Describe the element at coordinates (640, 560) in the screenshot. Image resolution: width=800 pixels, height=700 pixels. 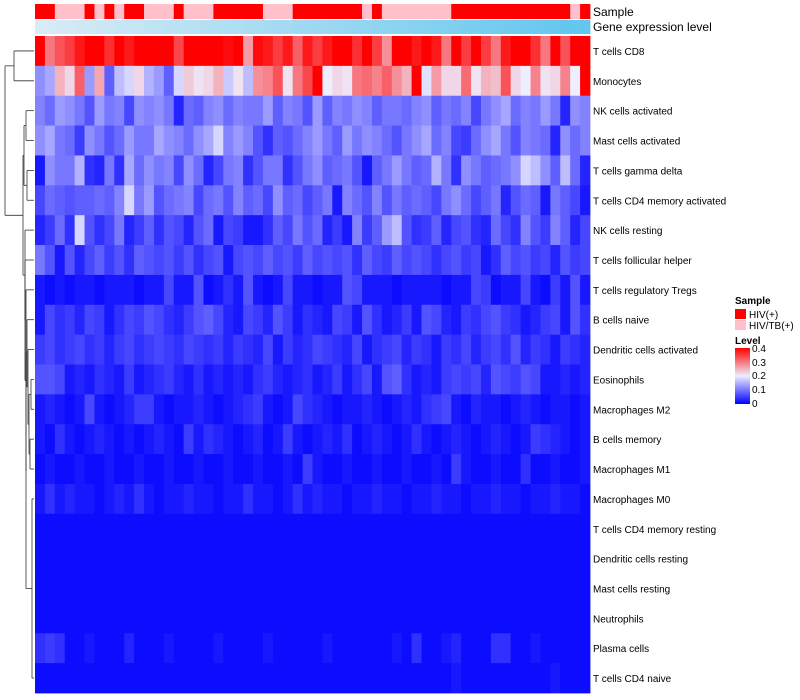
I see `row-label: Dendritic cells resting` at that location.